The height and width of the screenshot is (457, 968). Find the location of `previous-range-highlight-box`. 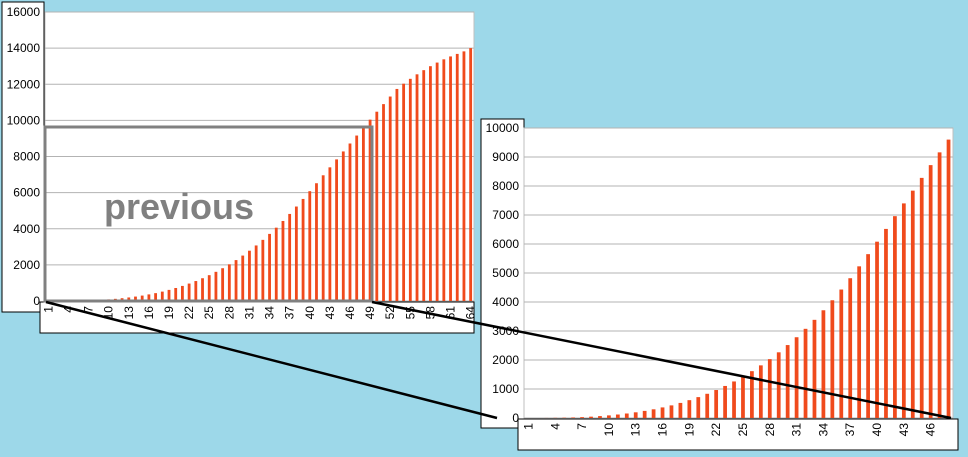

previous-range-highlight-box is located at coordinates (208, 214).